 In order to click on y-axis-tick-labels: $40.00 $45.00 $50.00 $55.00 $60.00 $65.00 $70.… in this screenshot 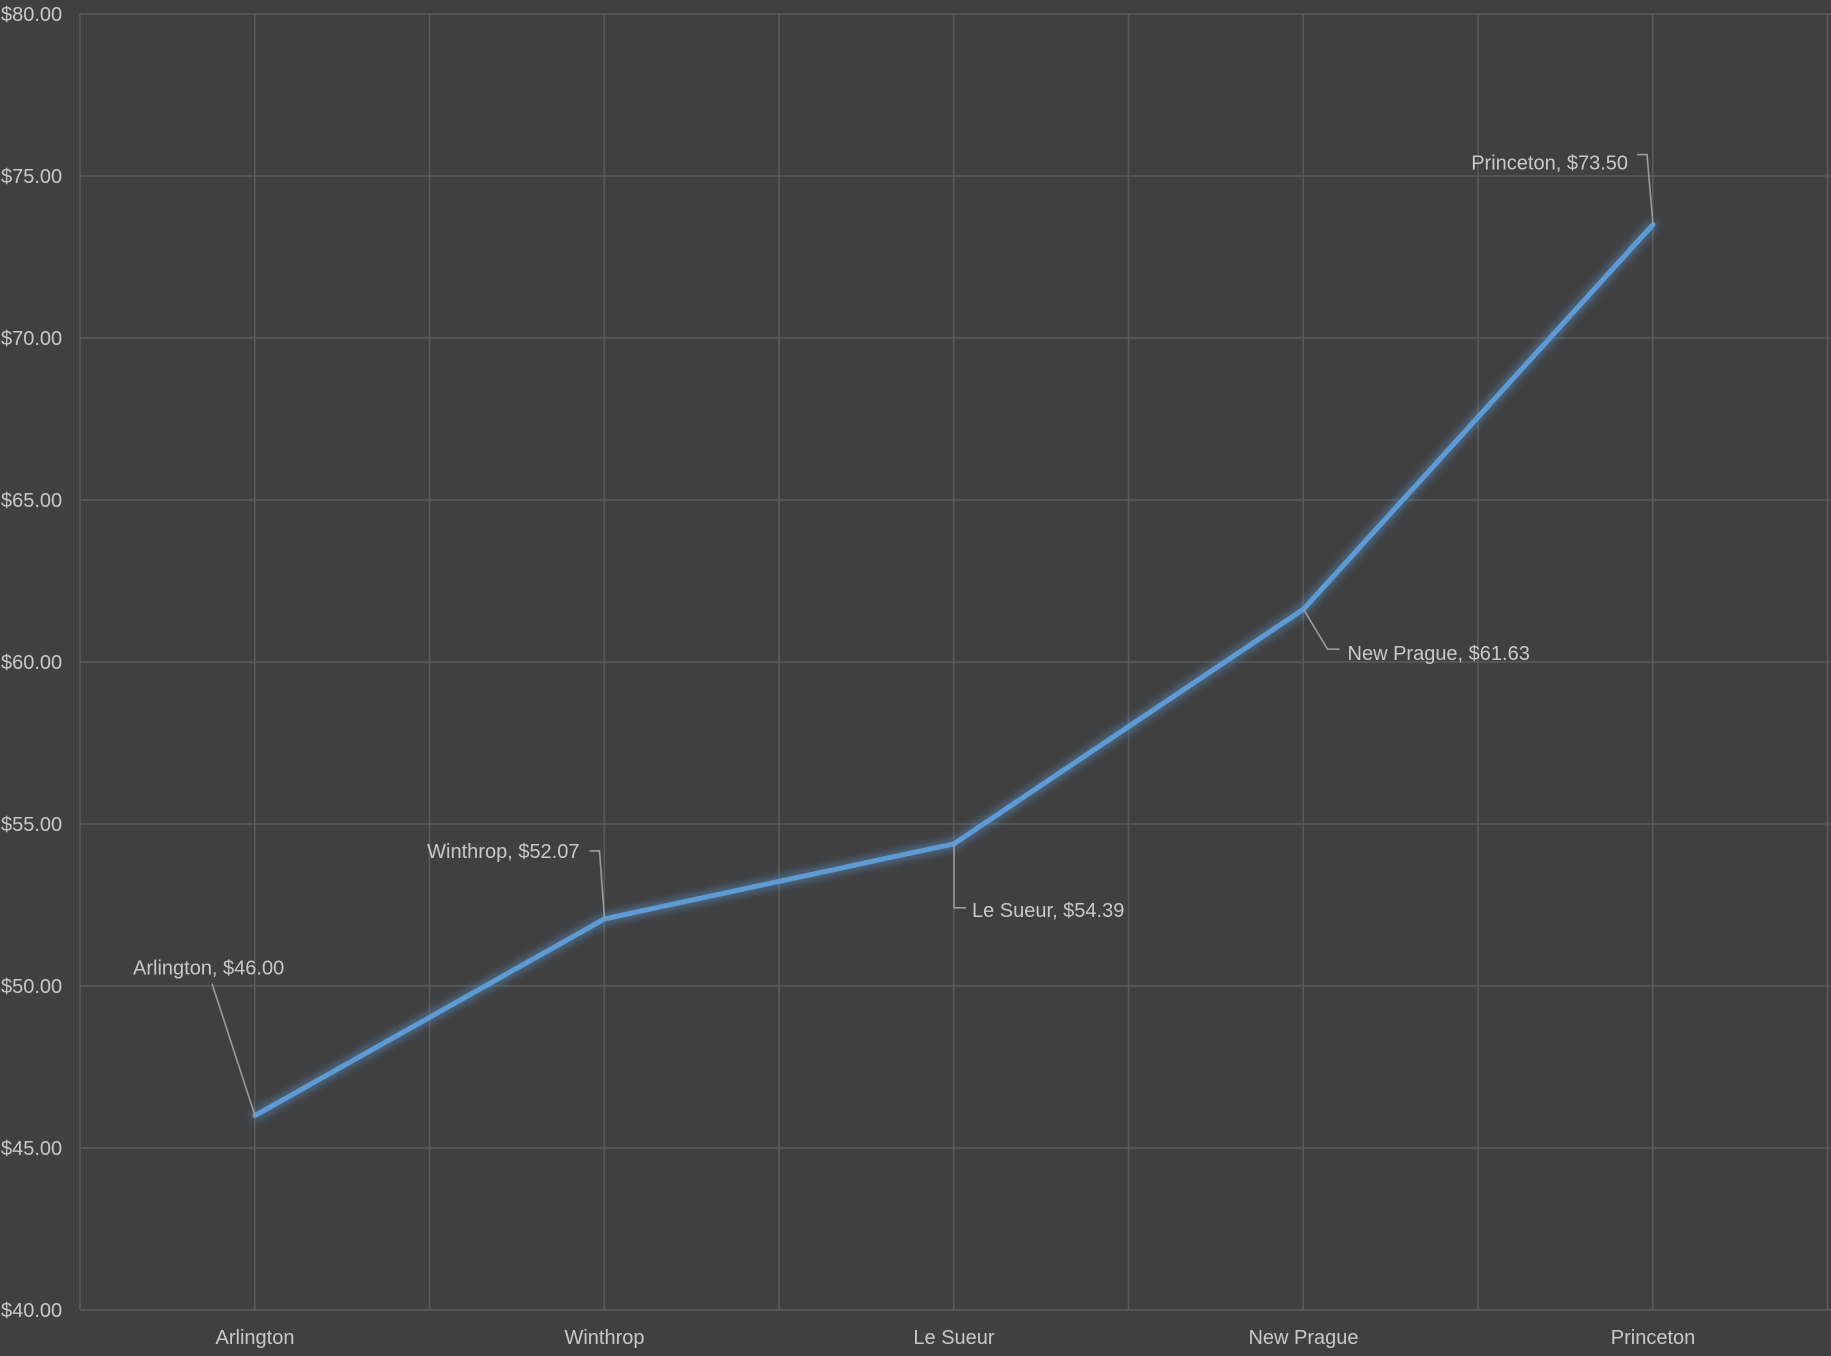, I will do `click(31, 663)`.